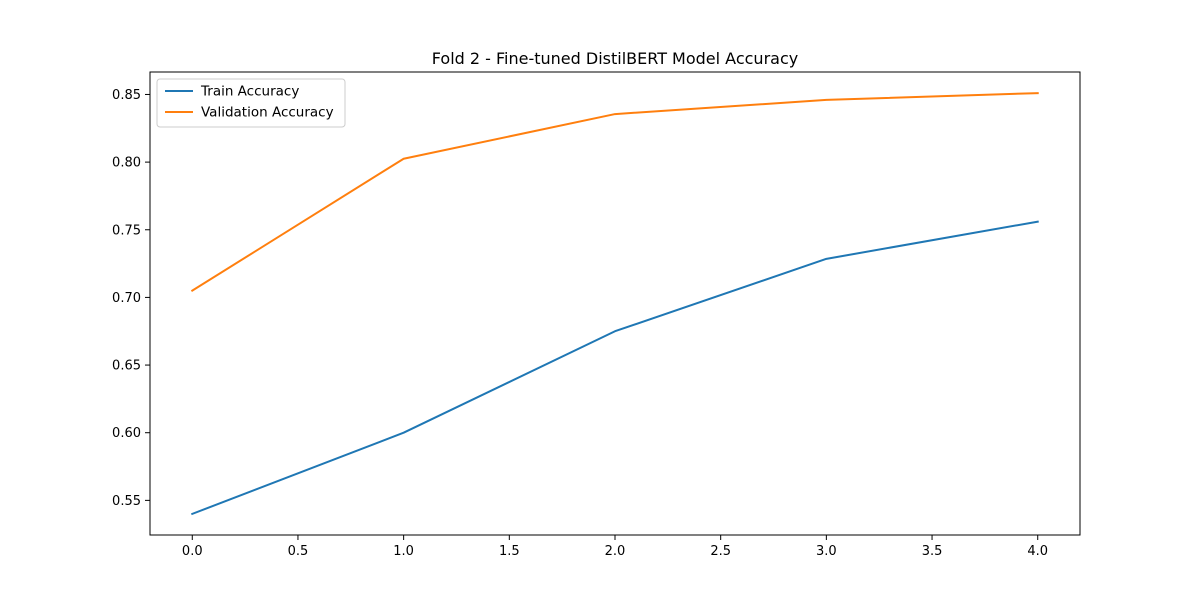  What do you see at coordinates (1037, 551) in the screenshot?
I see `x-tick-label: 4.0` at bounding box center [1037, 551].